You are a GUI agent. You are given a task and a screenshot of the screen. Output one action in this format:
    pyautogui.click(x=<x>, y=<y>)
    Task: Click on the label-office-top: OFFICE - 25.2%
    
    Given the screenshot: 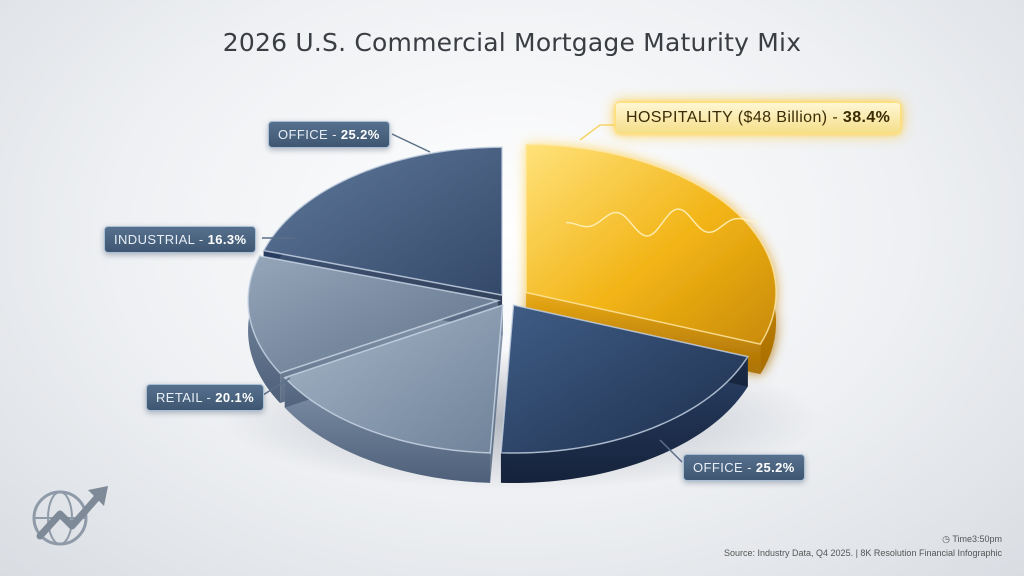 What is the action you would take?
    pyautogui.click(x=329, y=134)
    